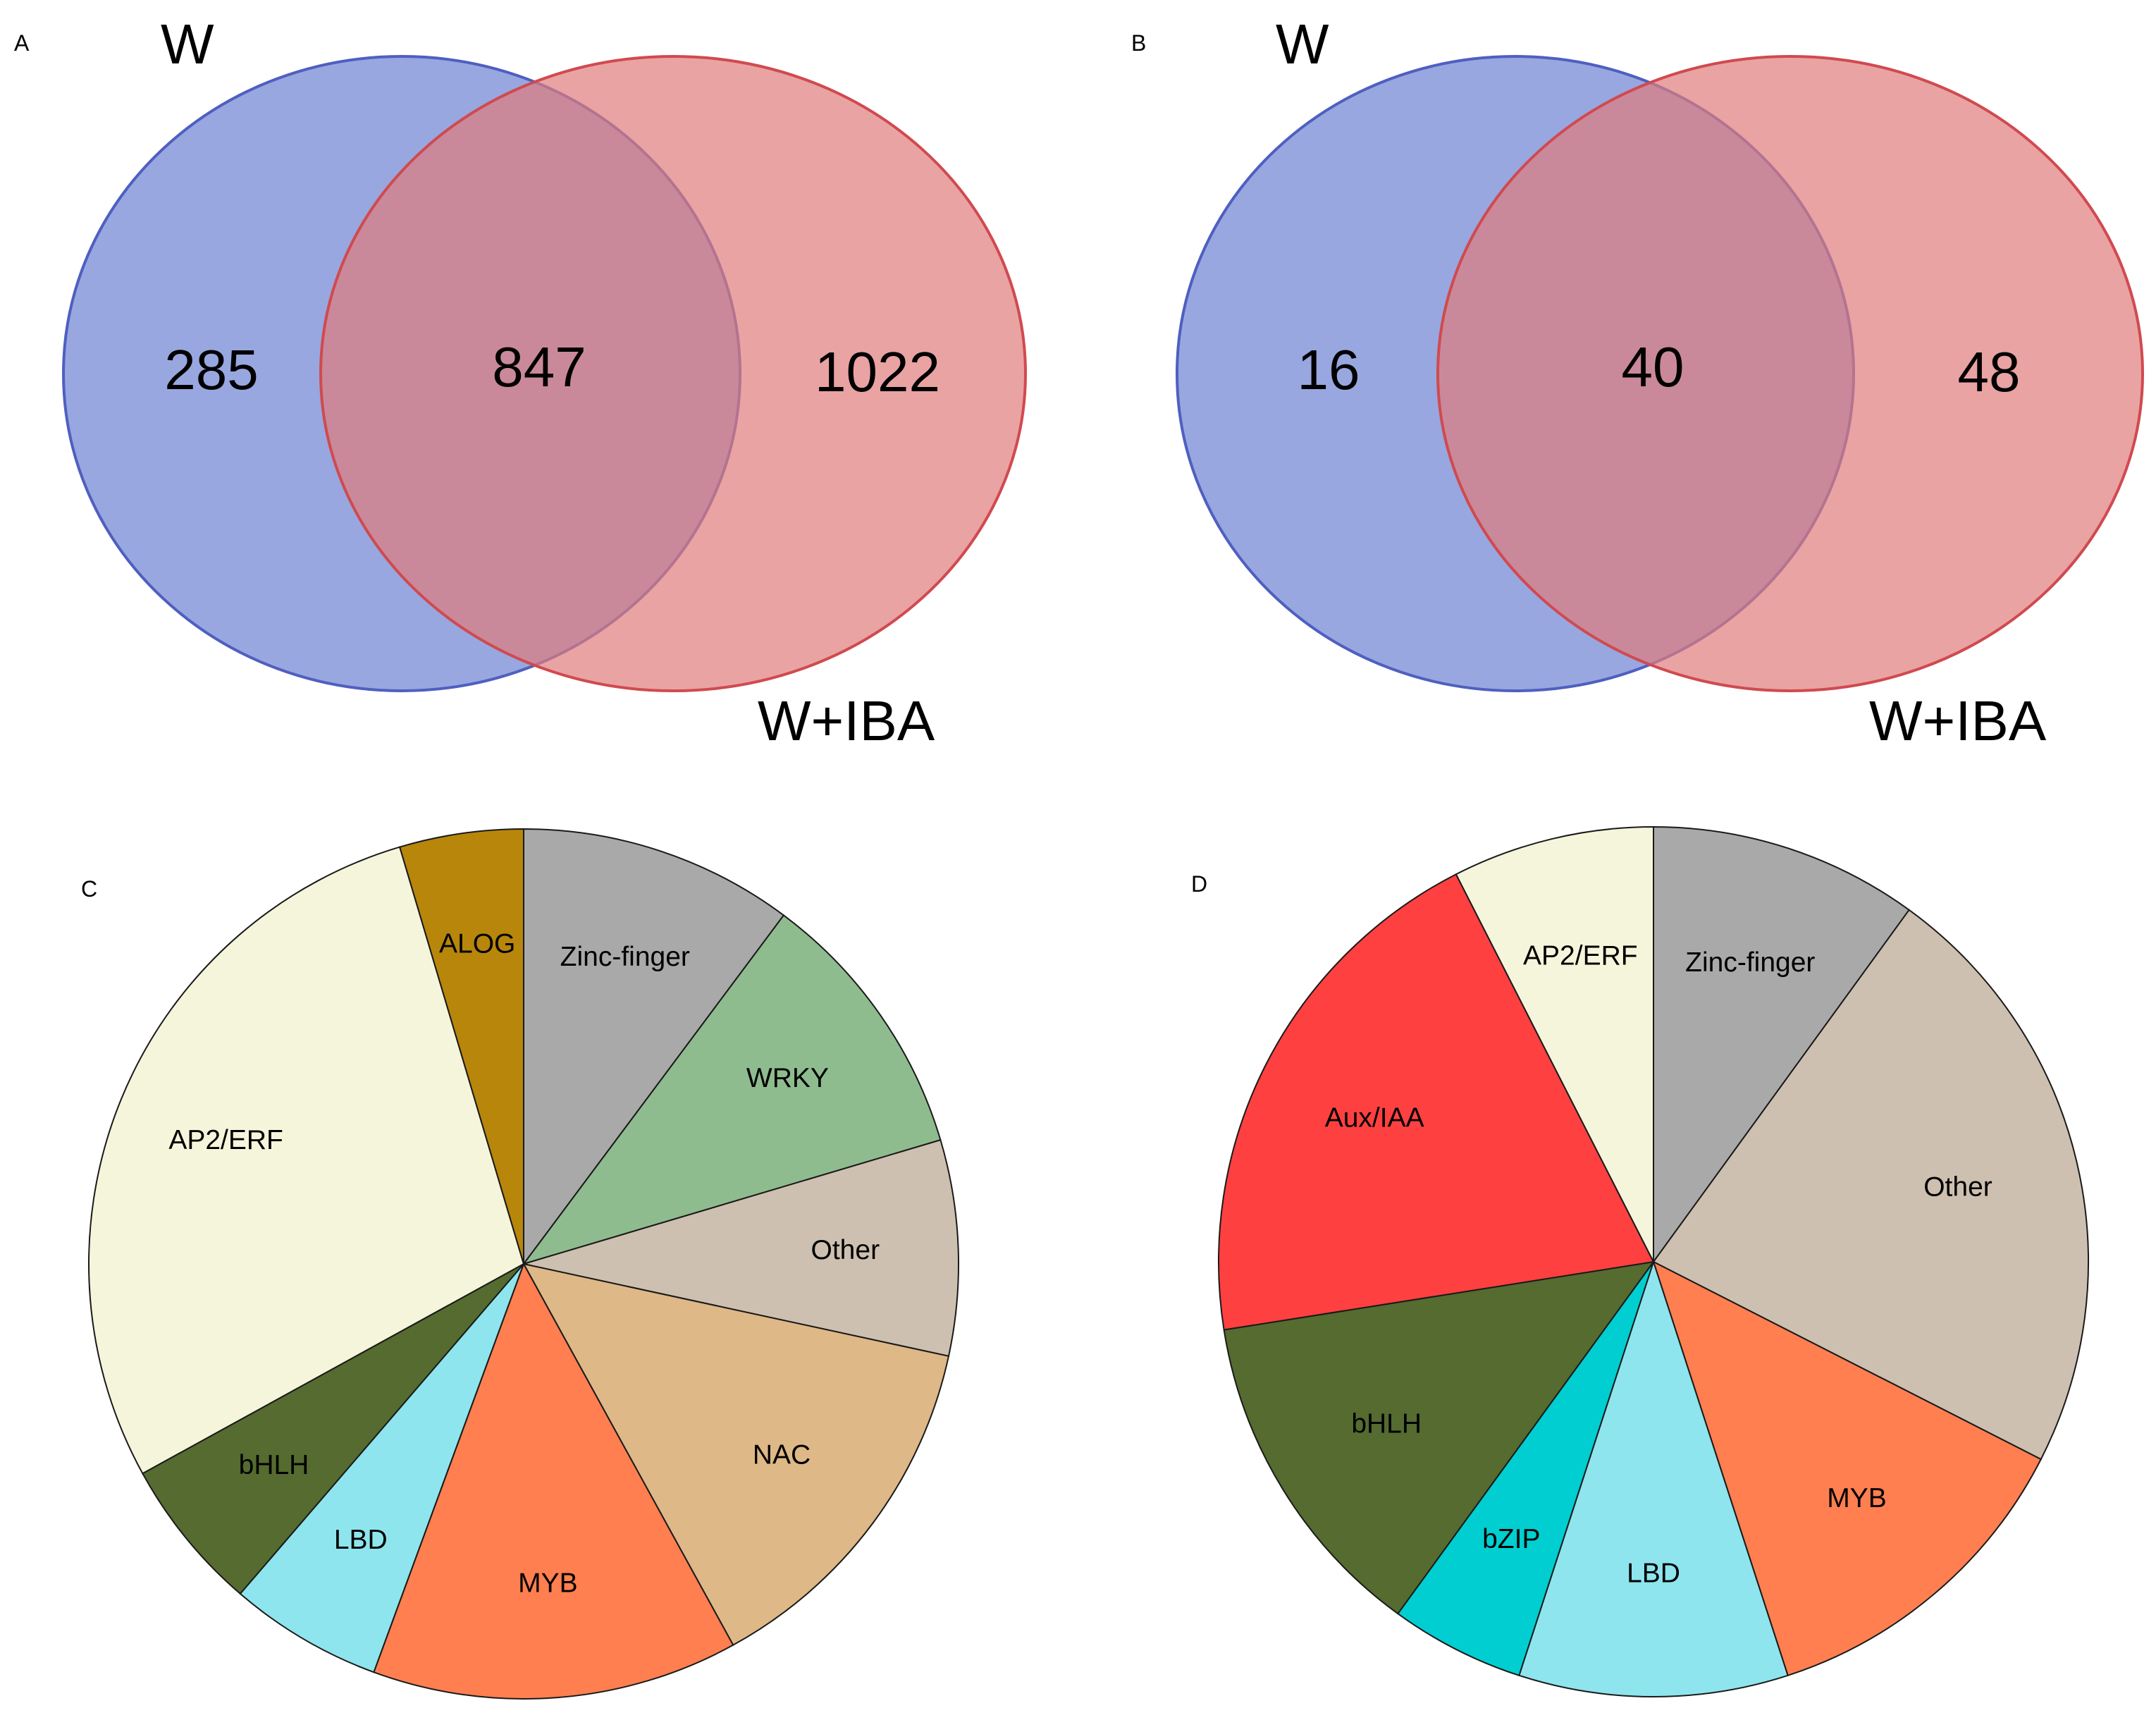  What do you see at coordinates (1847, 1468) in the screenshot?
I see `pie-d-slice-myb` at bounding box center [1847, 1468].